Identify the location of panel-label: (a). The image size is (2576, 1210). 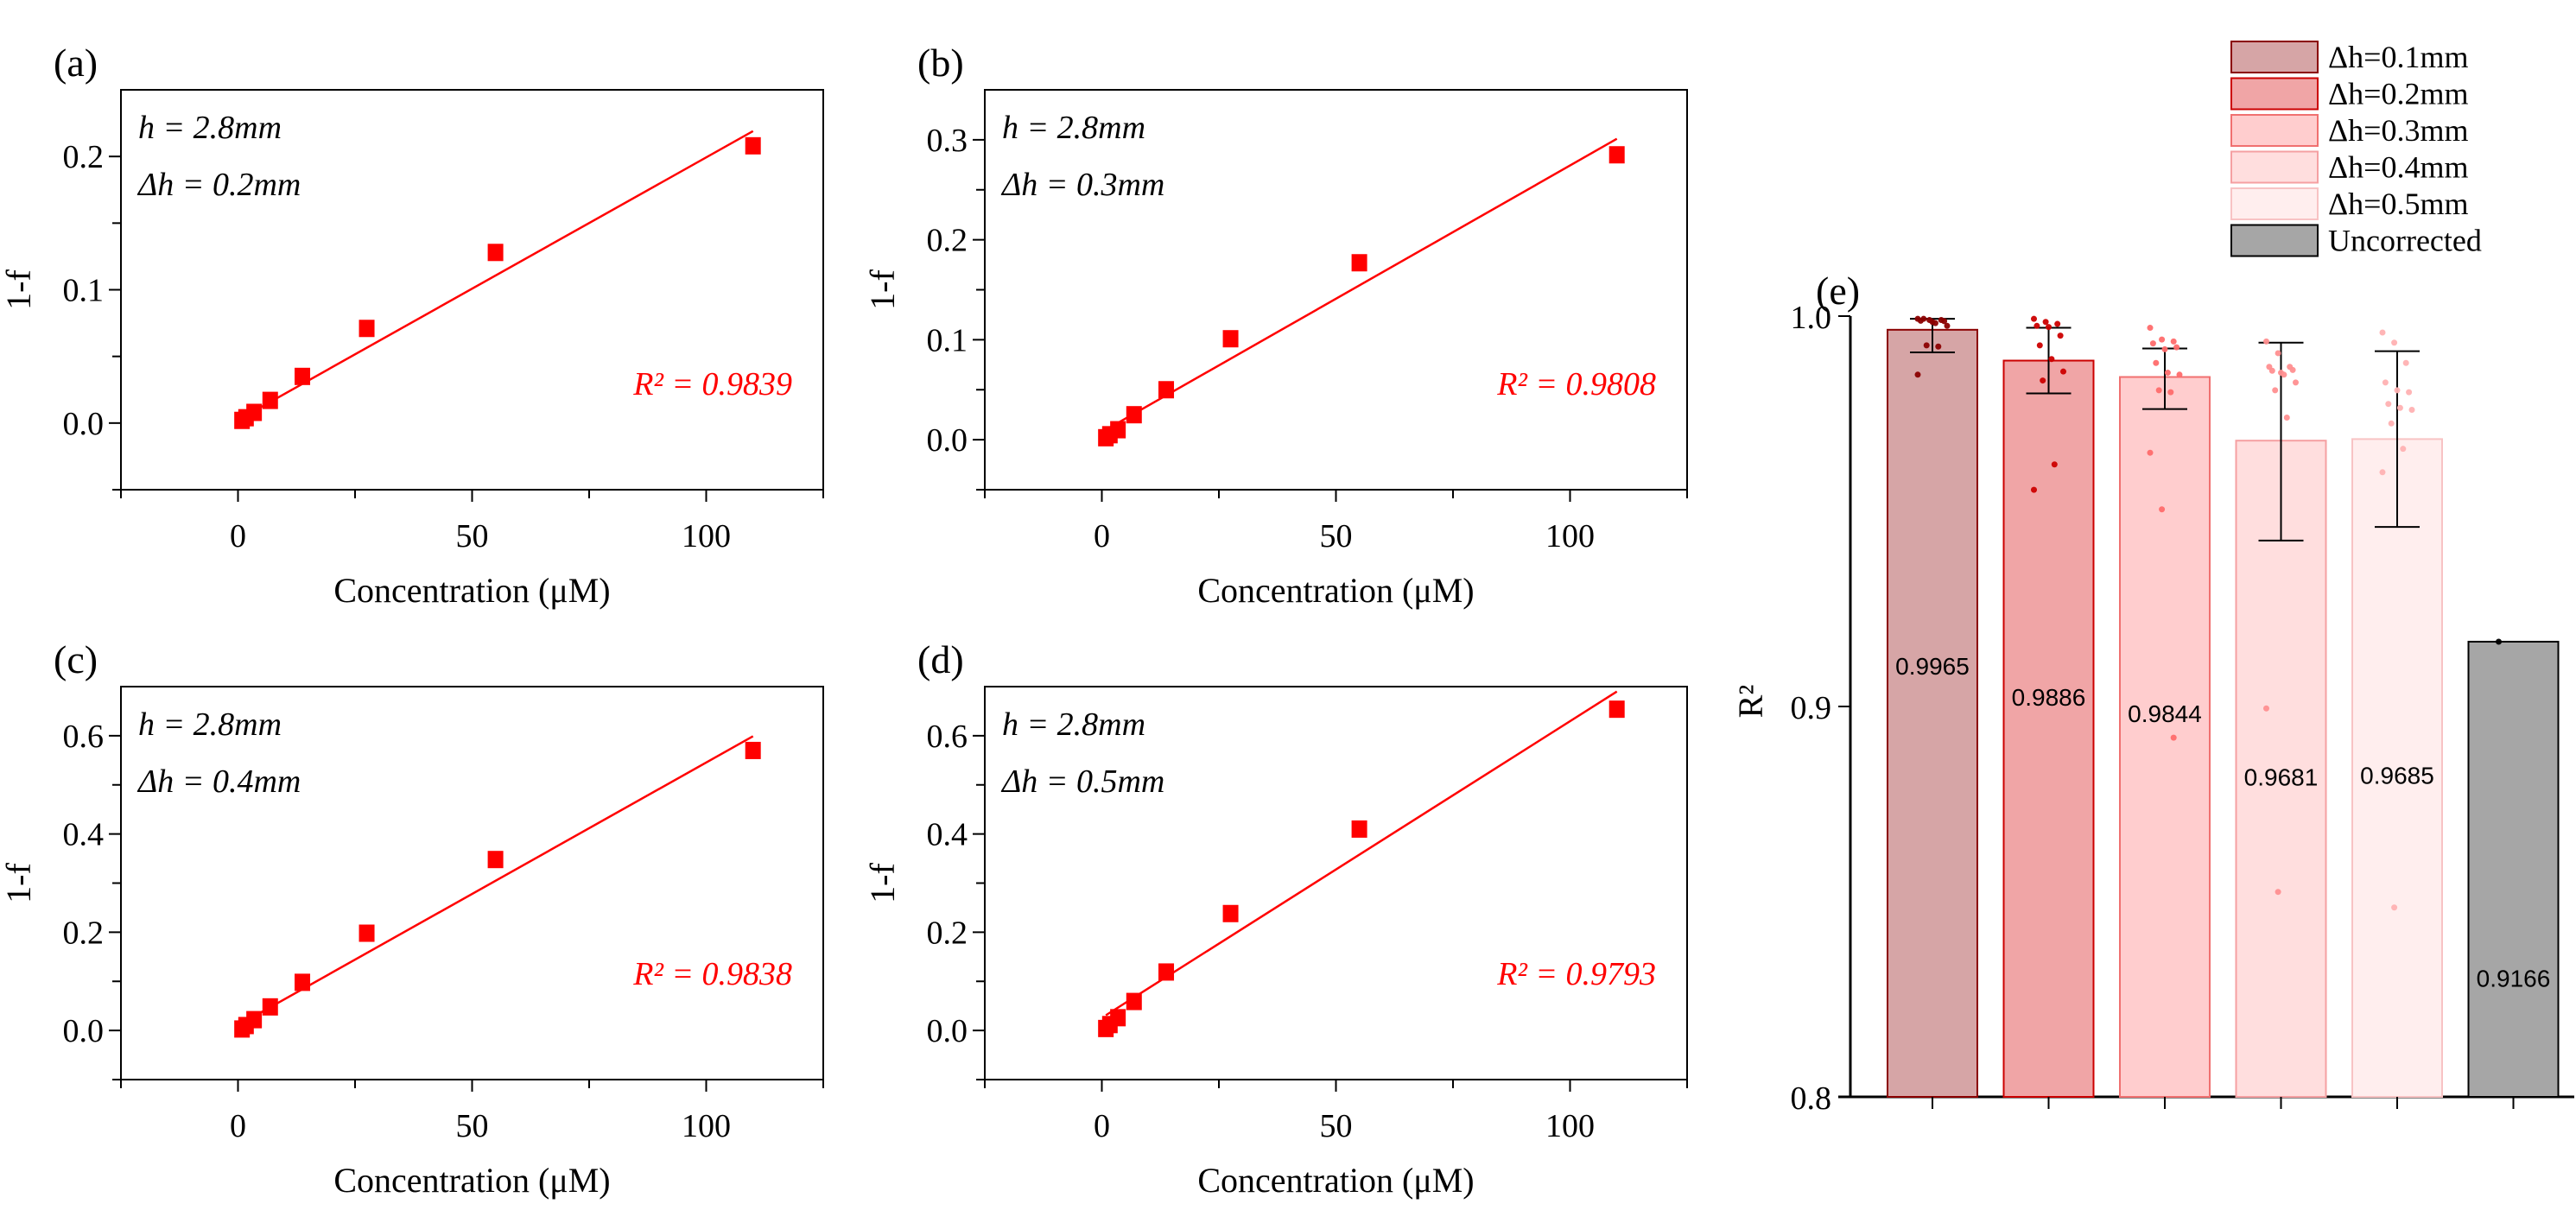
(76, 63).